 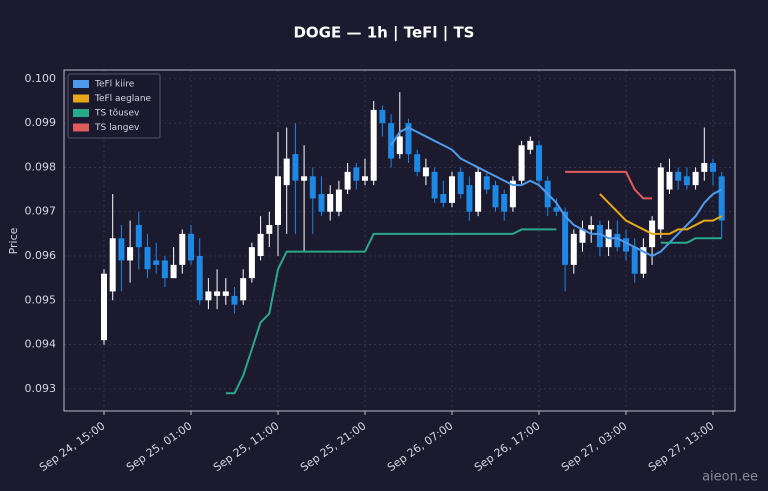 I want to click on y-tick-label: 0.096, so click(x=41, y=255).